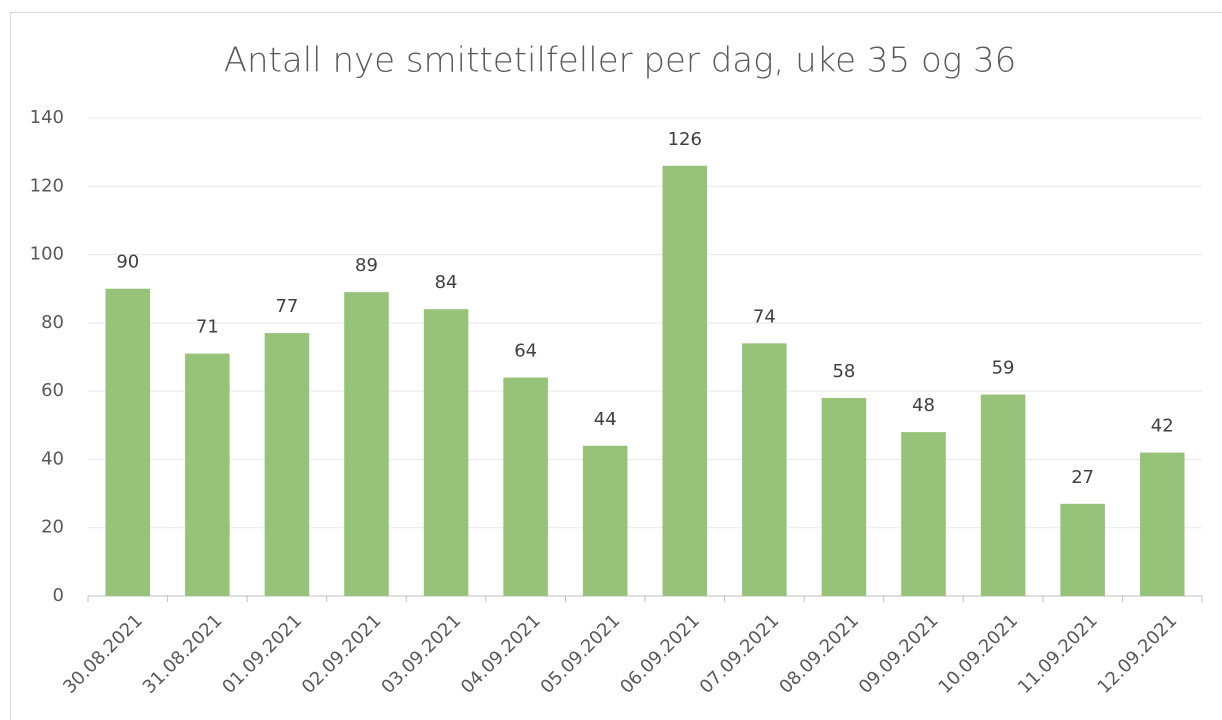 This screenshot has height=720, width=1222. Describe the element at coordinates (47, 117) in the screenshot. I see `y-tick-label: 140` at that location.